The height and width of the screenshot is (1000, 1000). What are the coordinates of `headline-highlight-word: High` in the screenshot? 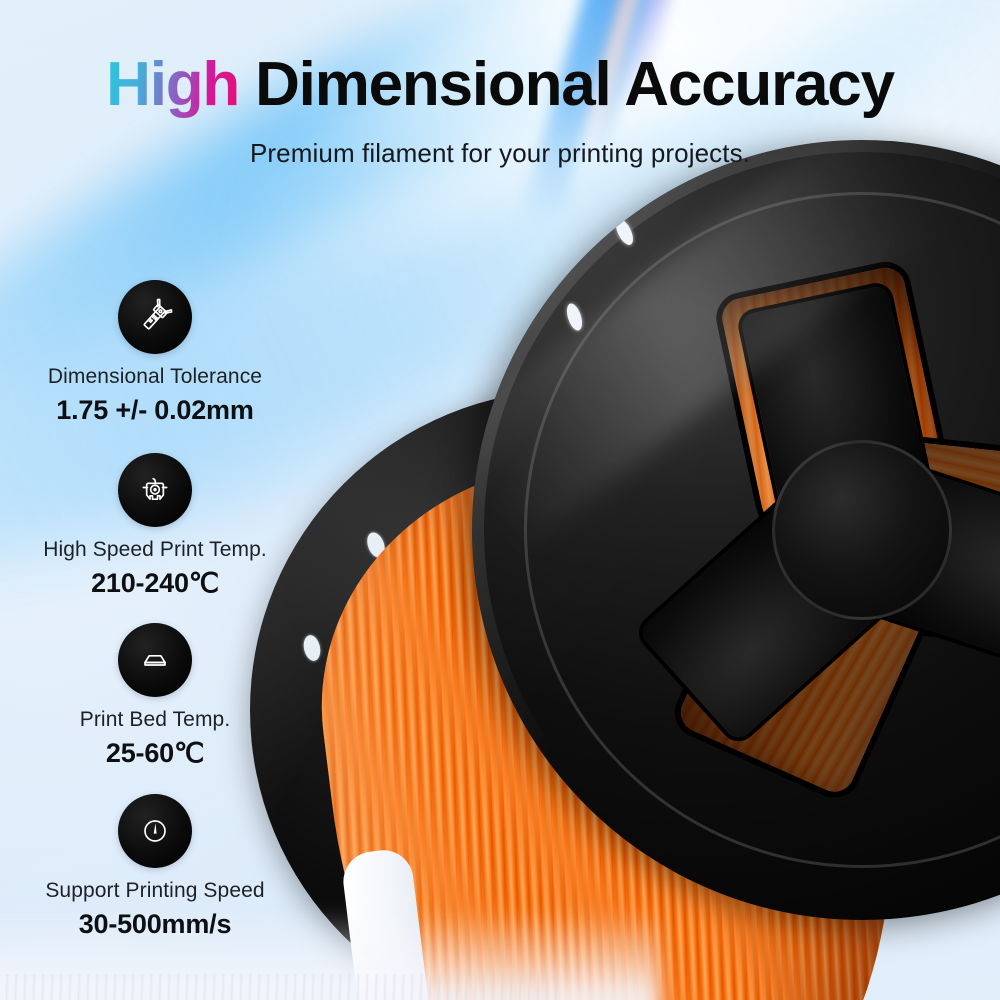 It's located at (173, 84).